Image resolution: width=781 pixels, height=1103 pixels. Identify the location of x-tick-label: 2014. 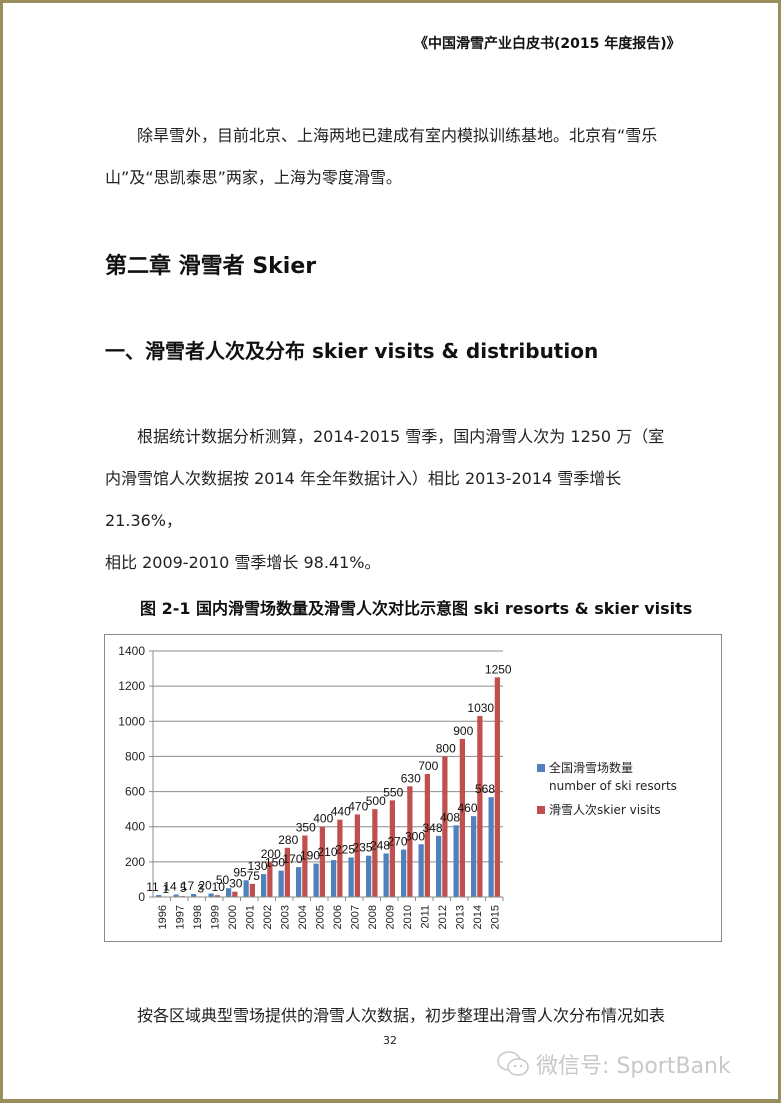
(478, 917).